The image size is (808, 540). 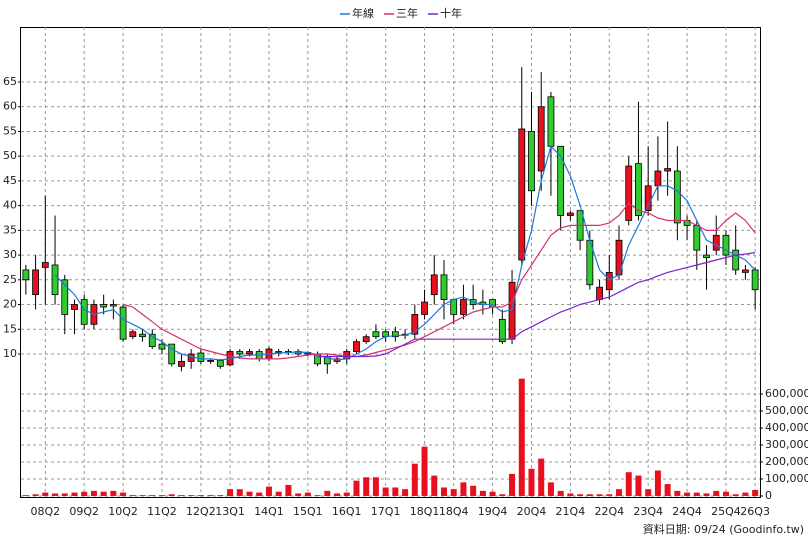 I want to click on y-tick-label: 30, so click(x=10, y=254).